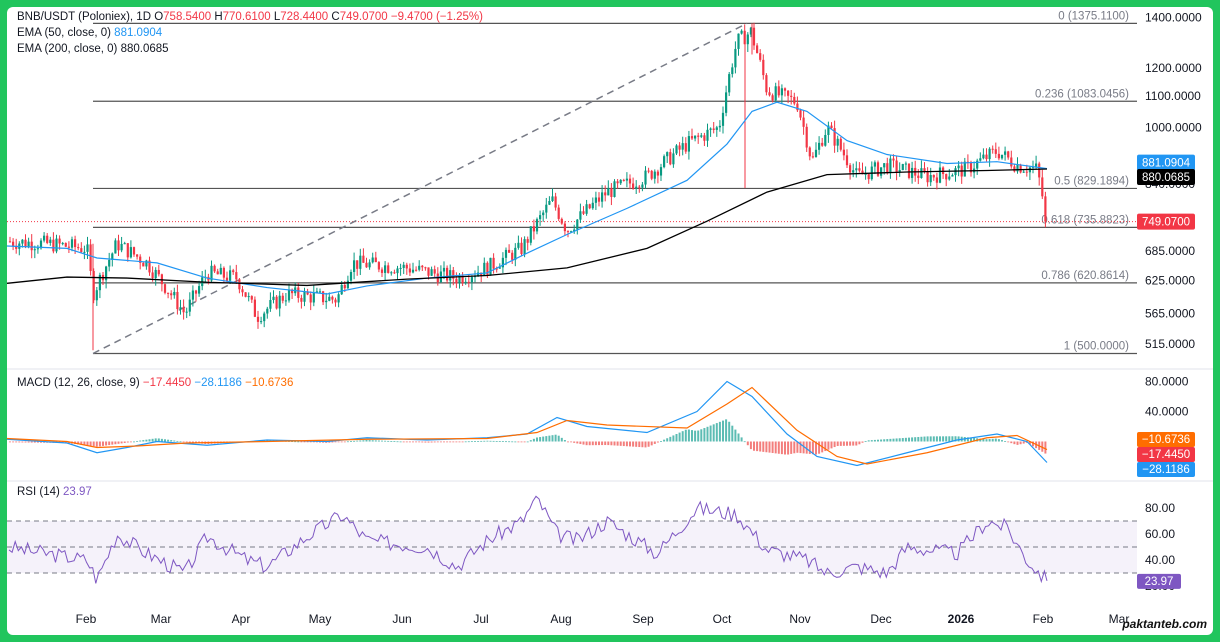 This screenshot has width=1220, height=642. What do you see at coordinates (1166, 164) in the screenshot?
I see `price-badge-label: 881.0904` at bounding box center [1166, 164].